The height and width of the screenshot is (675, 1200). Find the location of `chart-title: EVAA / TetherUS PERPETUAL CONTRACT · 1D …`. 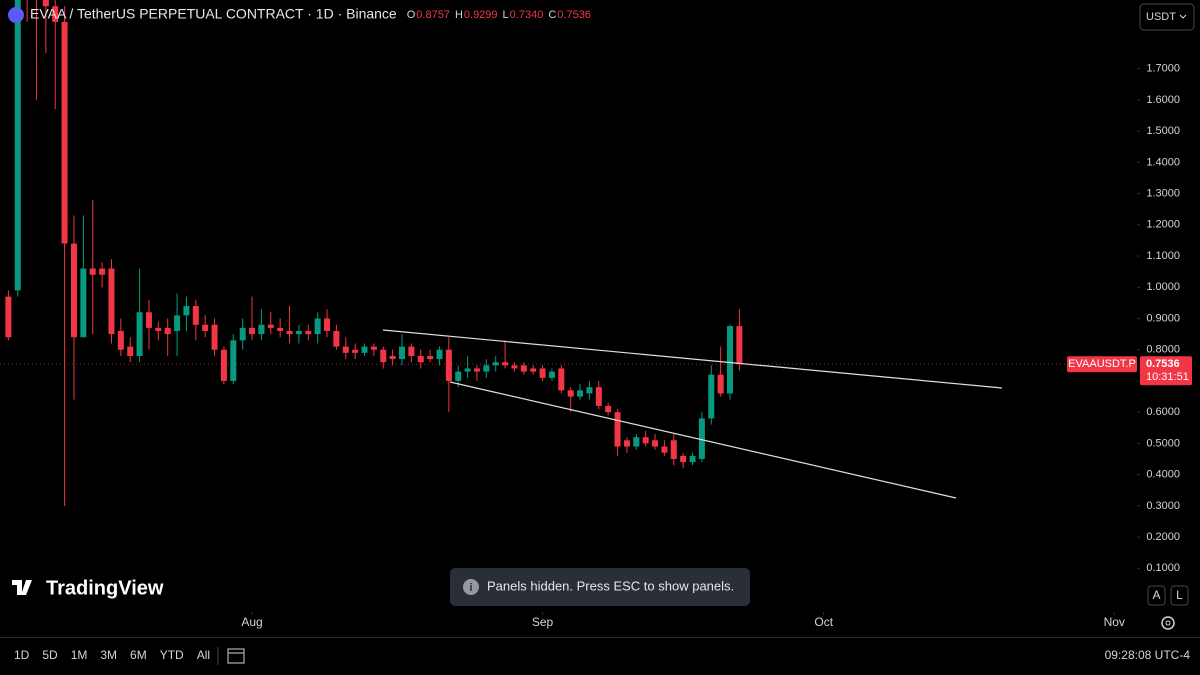

chart-title: EVAA / TetherUS PERPETUAL CONTRACT · 1D … is located at coordinates (213, 14).